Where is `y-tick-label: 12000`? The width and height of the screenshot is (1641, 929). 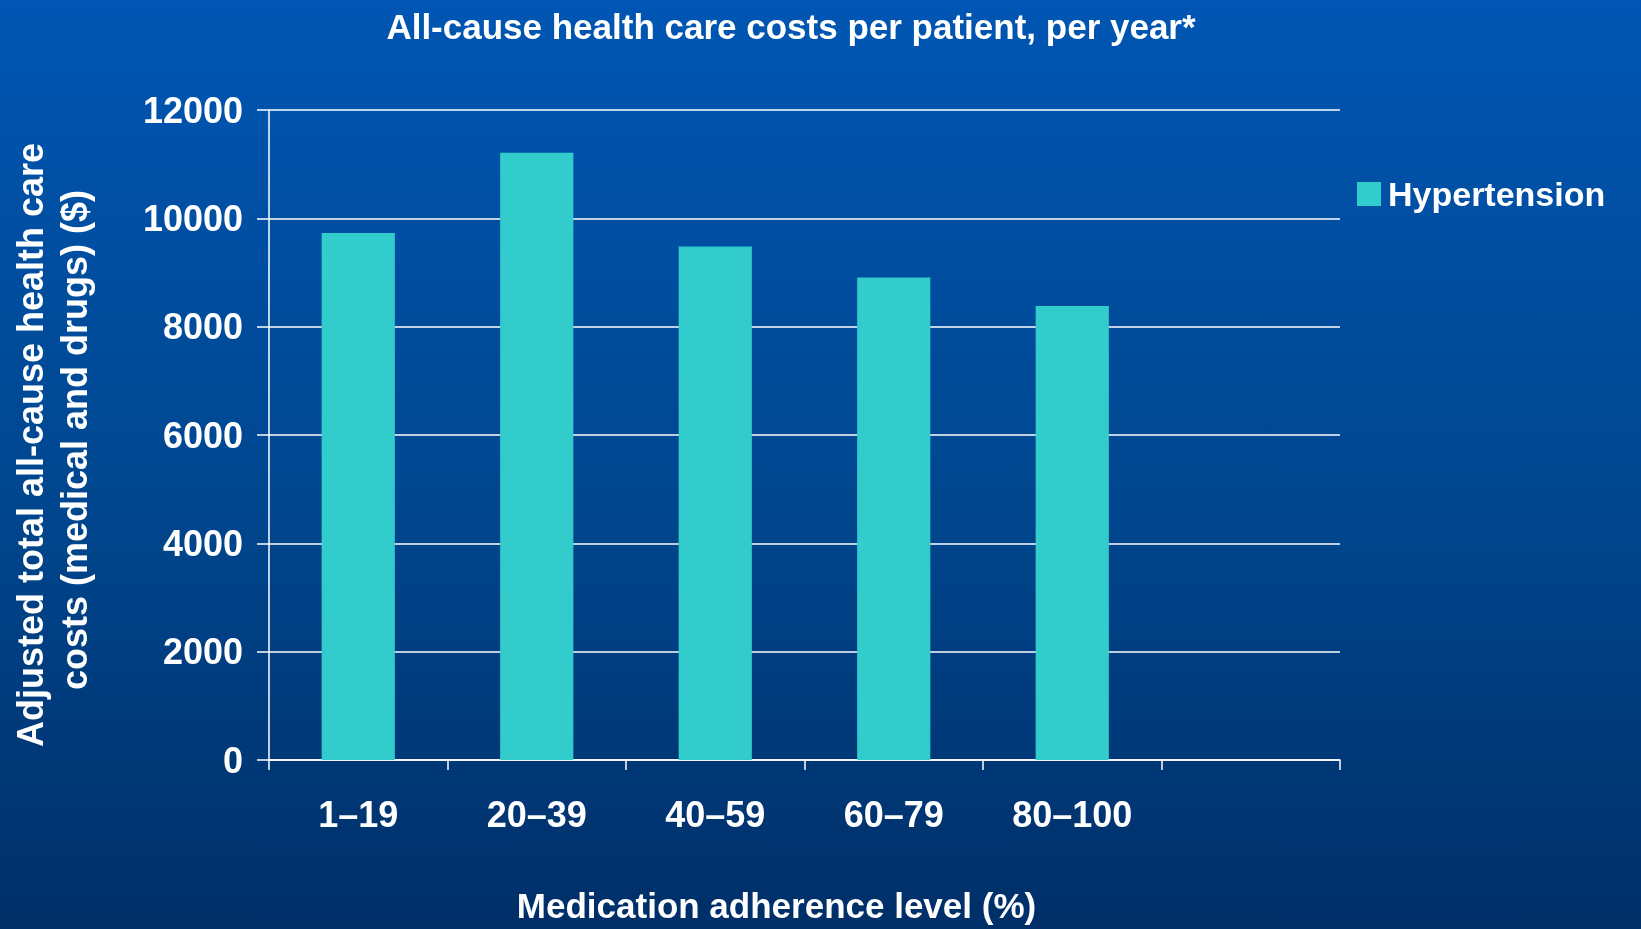
y-tick-label: 12000 is located at coordinates (192, 110).